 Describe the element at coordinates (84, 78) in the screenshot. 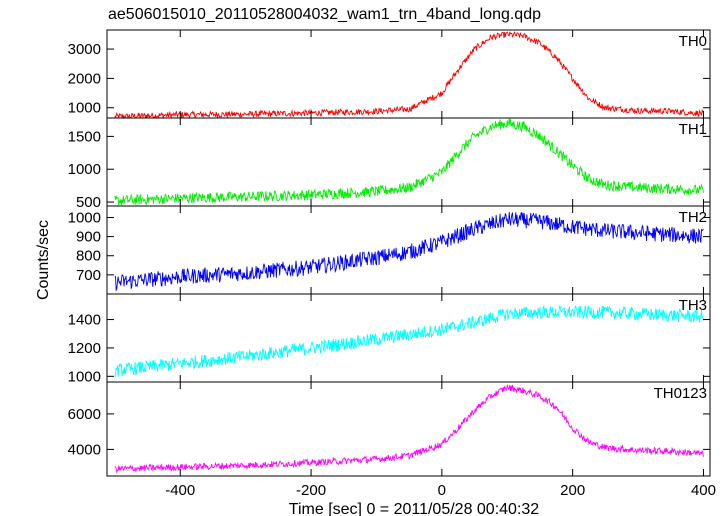

I see `y-tick-label: 2000` at that location.